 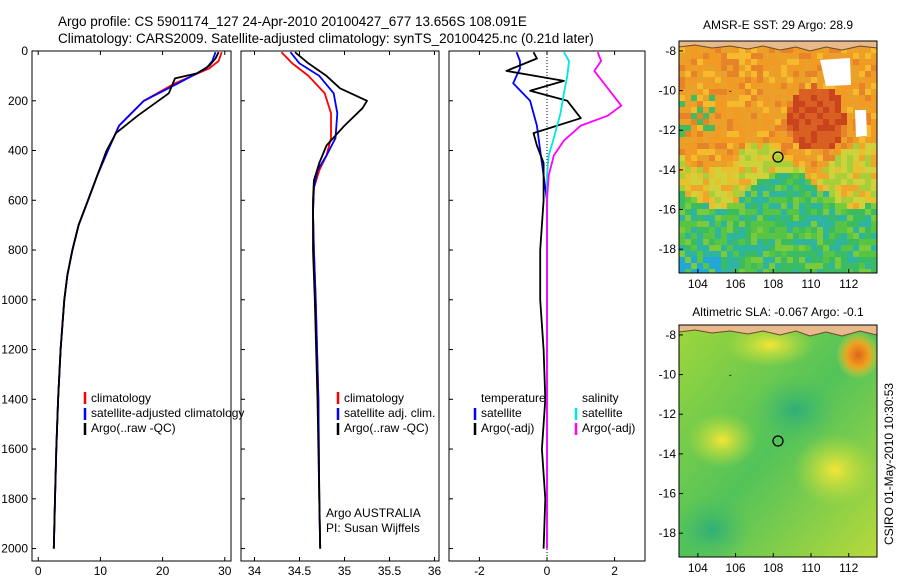 I want to click on sla-map-frame, so click(x=778, y=441).